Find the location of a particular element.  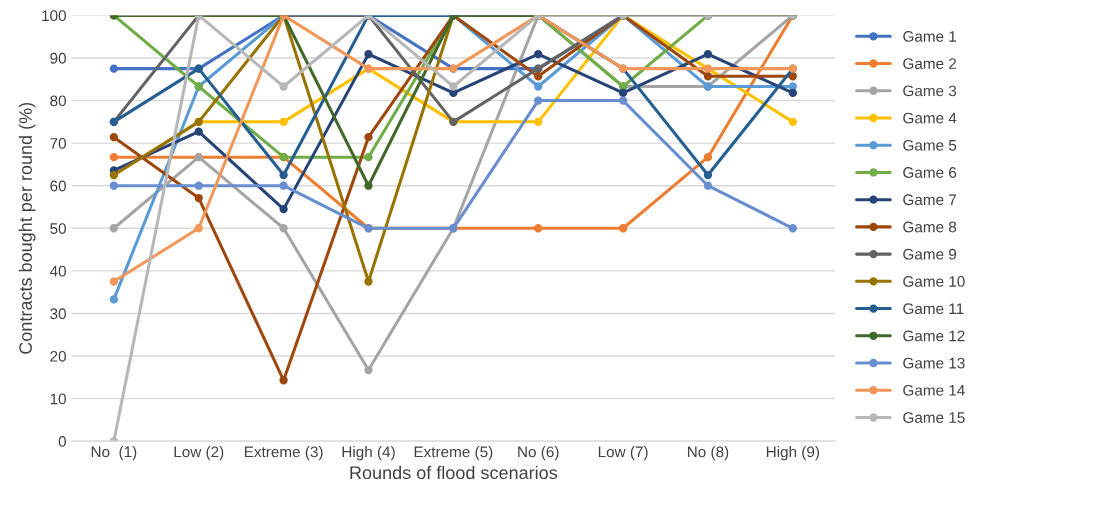

x-tick-label: Extreme (5) is located at coordinates (453, 453).